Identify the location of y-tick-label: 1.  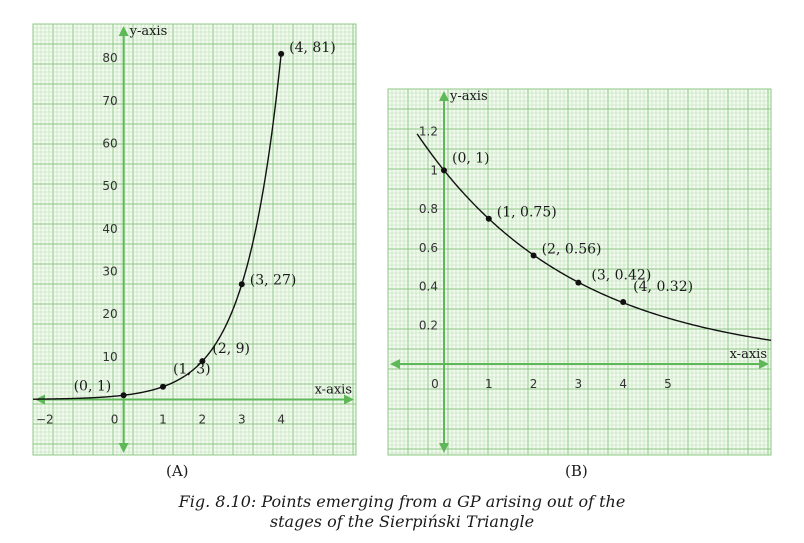
(434, 170).